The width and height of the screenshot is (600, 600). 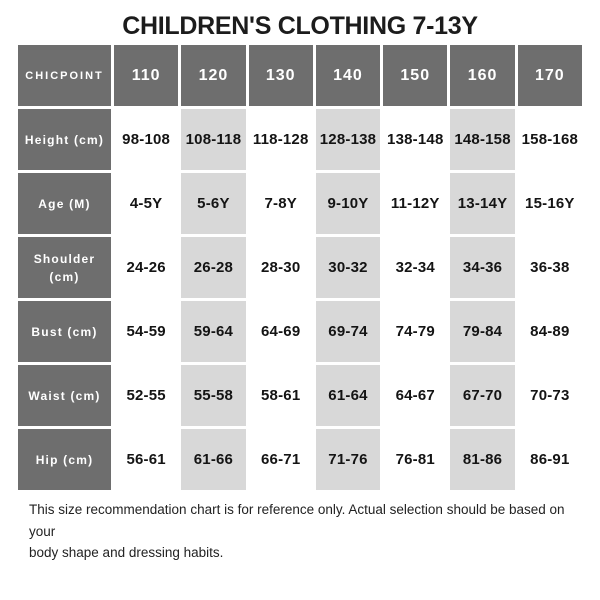 I want to click on value-cell: 36-38, so click(x=549, y=267).